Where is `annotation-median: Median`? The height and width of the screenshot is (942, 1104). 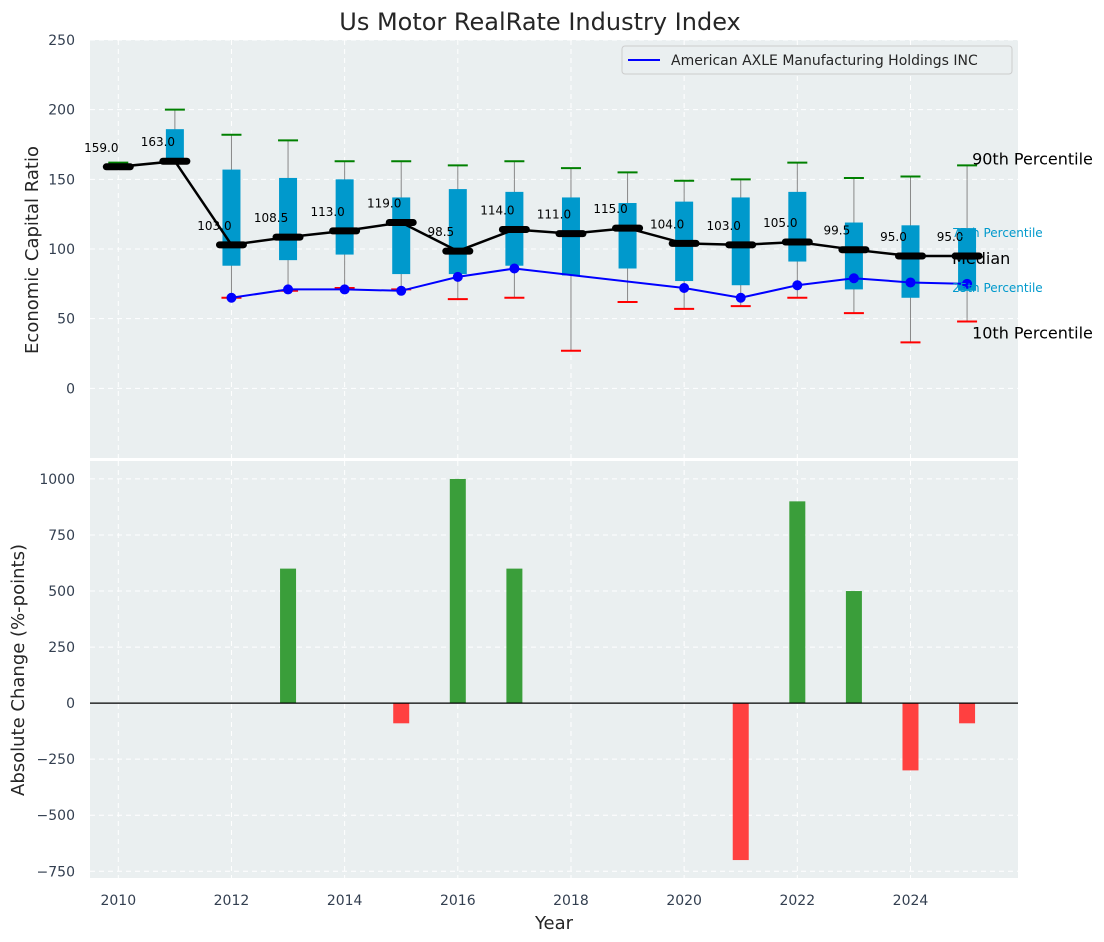
annotation-median: Median is located at coordinates (981, 258).